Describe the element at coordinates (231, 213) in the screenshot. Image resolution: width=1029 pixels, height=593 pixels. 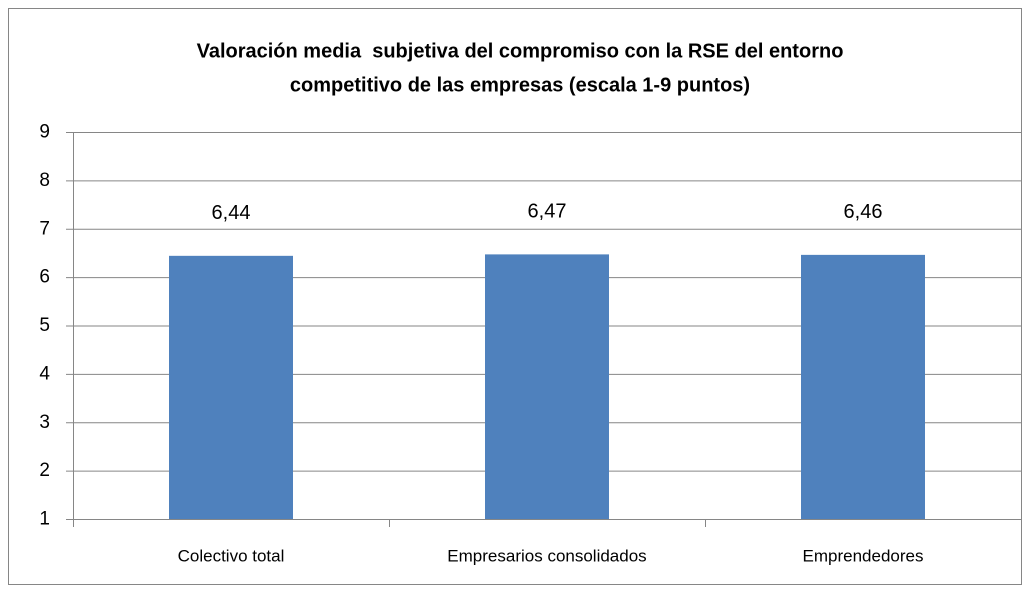
I see `value-label: 6,44` at that location.